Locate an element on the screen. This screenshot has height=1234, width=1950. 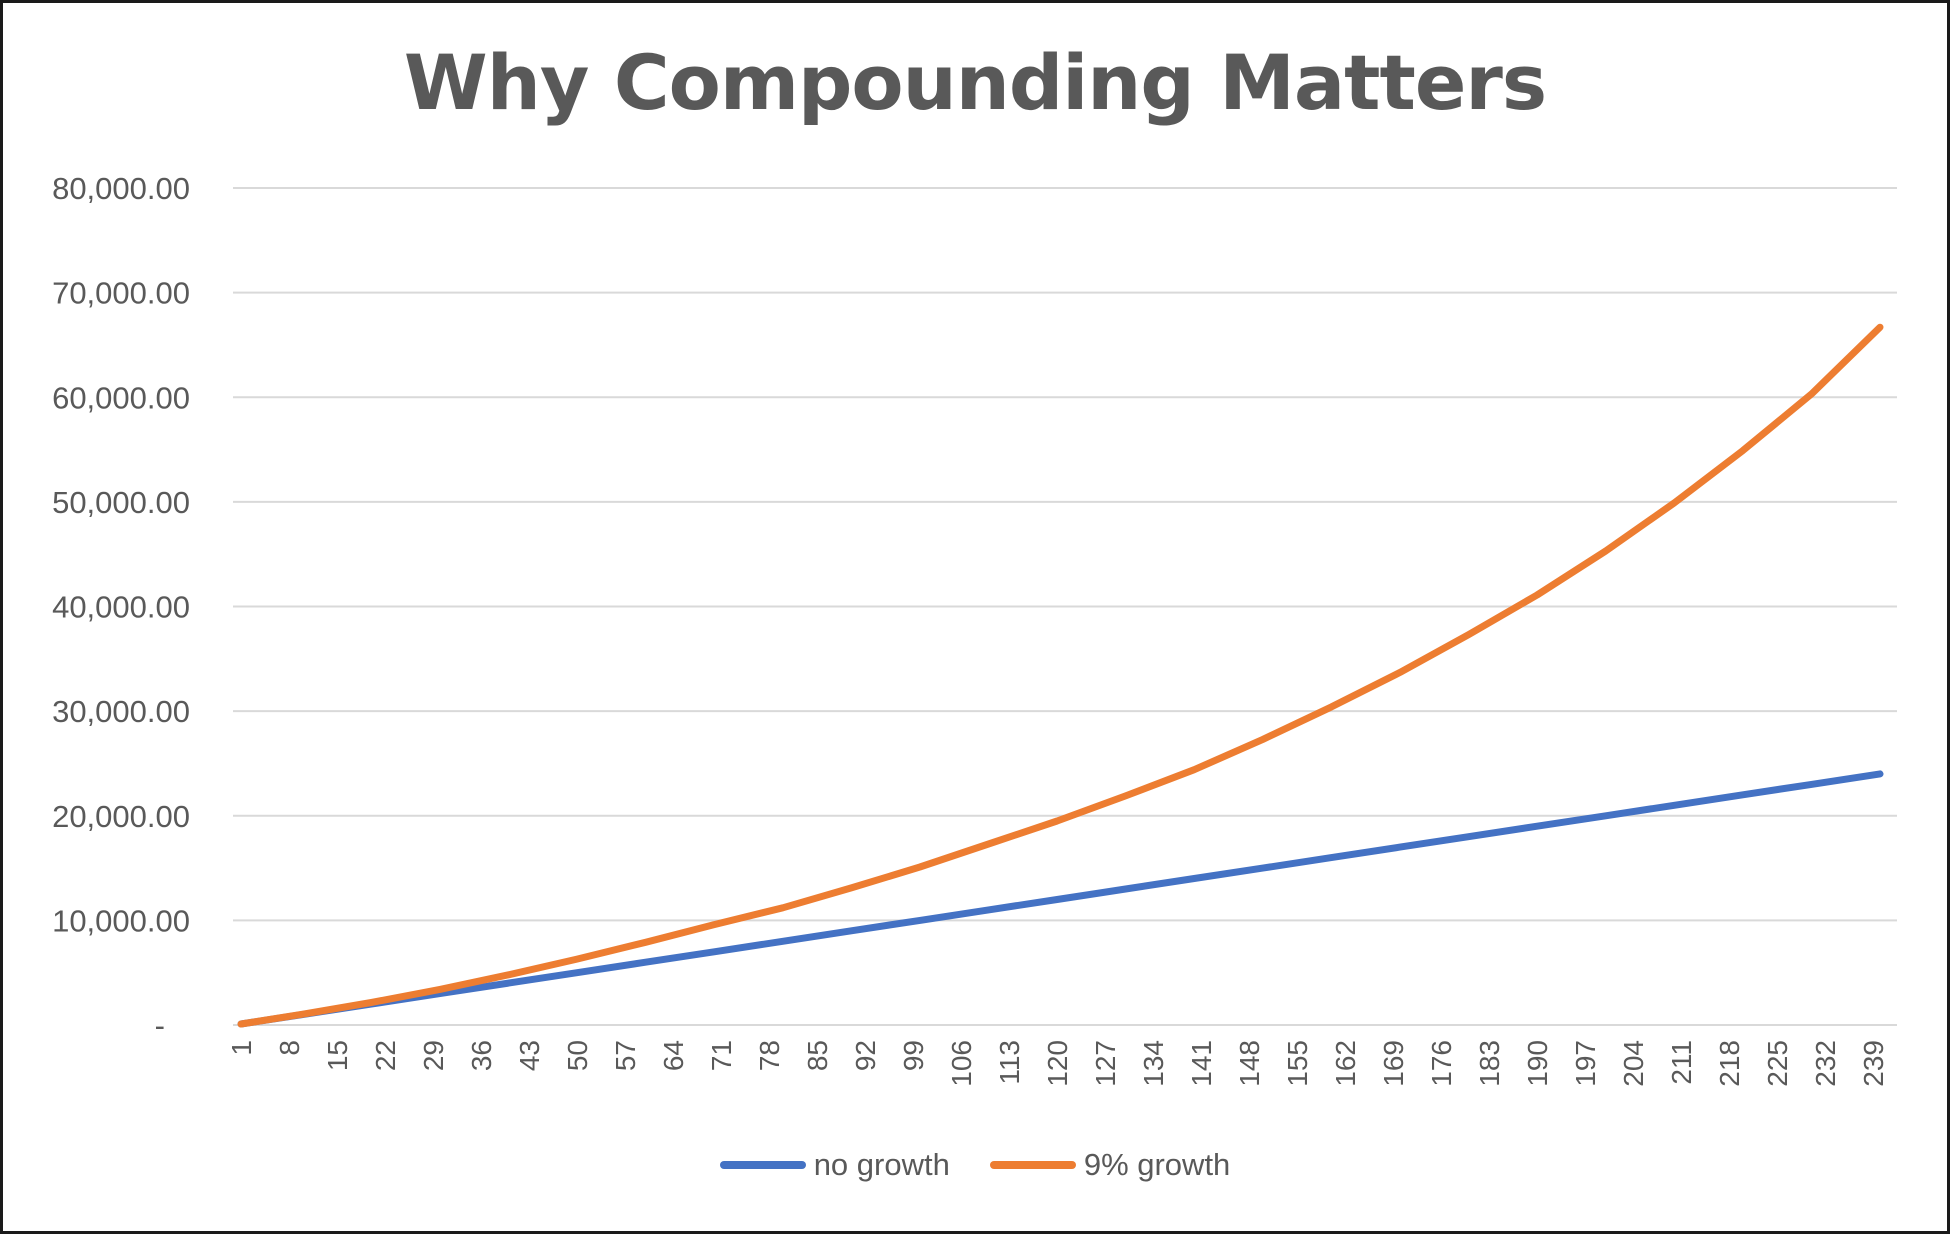
x-tick-label: 43 is located at coordinates (529, 1055).